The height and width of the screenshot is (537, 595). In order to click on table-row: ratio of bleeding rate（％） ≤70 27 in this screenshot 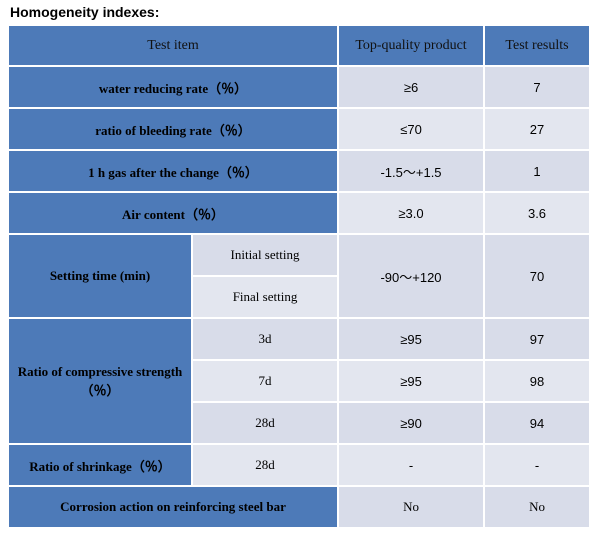, I will do `click(299, 129)`.